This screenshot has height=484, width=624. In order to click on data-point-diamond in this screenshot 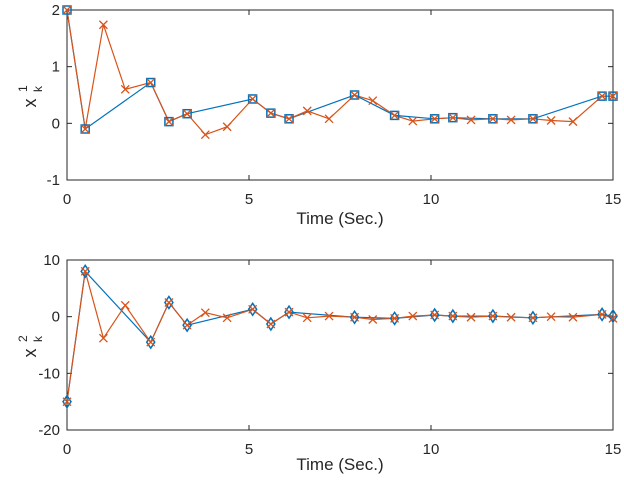, I will do `click(613, 316)`.